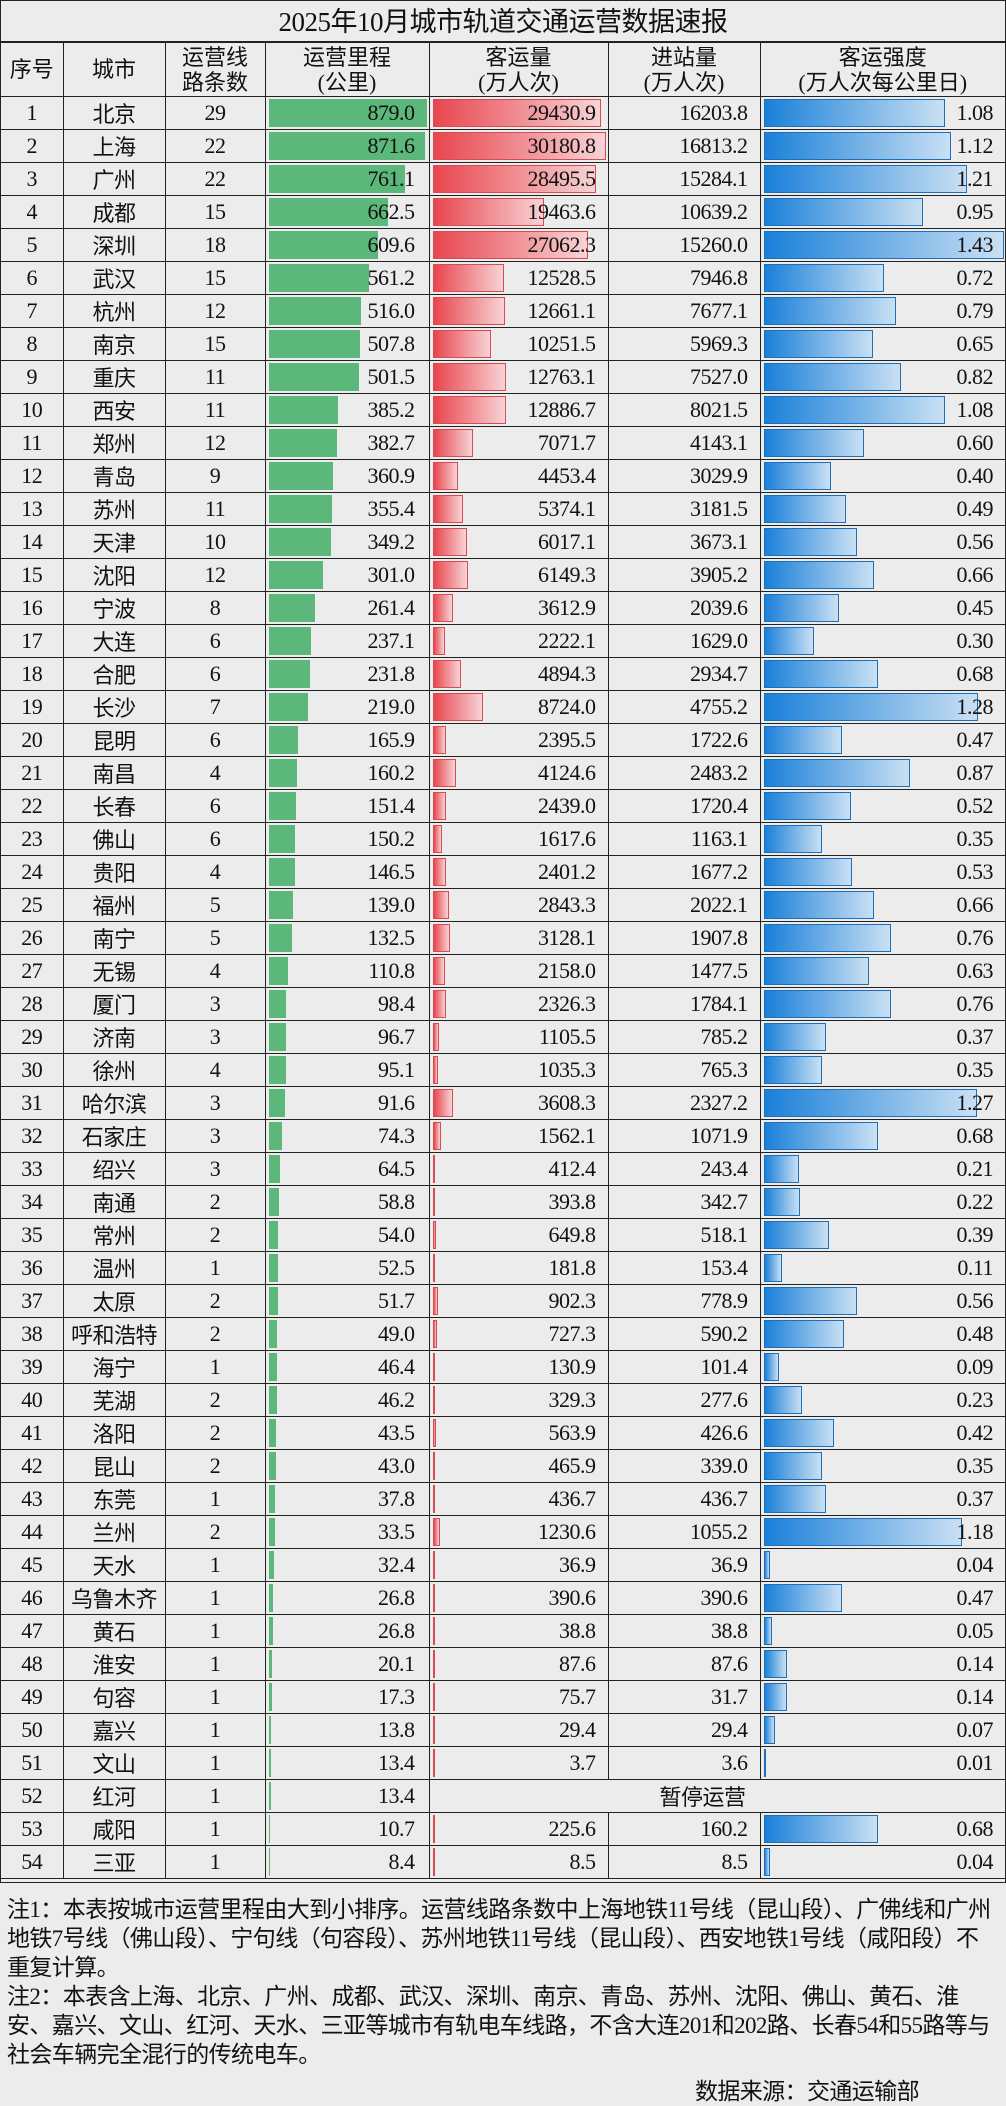  I want to click on cell-value: 8.5, so click(583, 1861).